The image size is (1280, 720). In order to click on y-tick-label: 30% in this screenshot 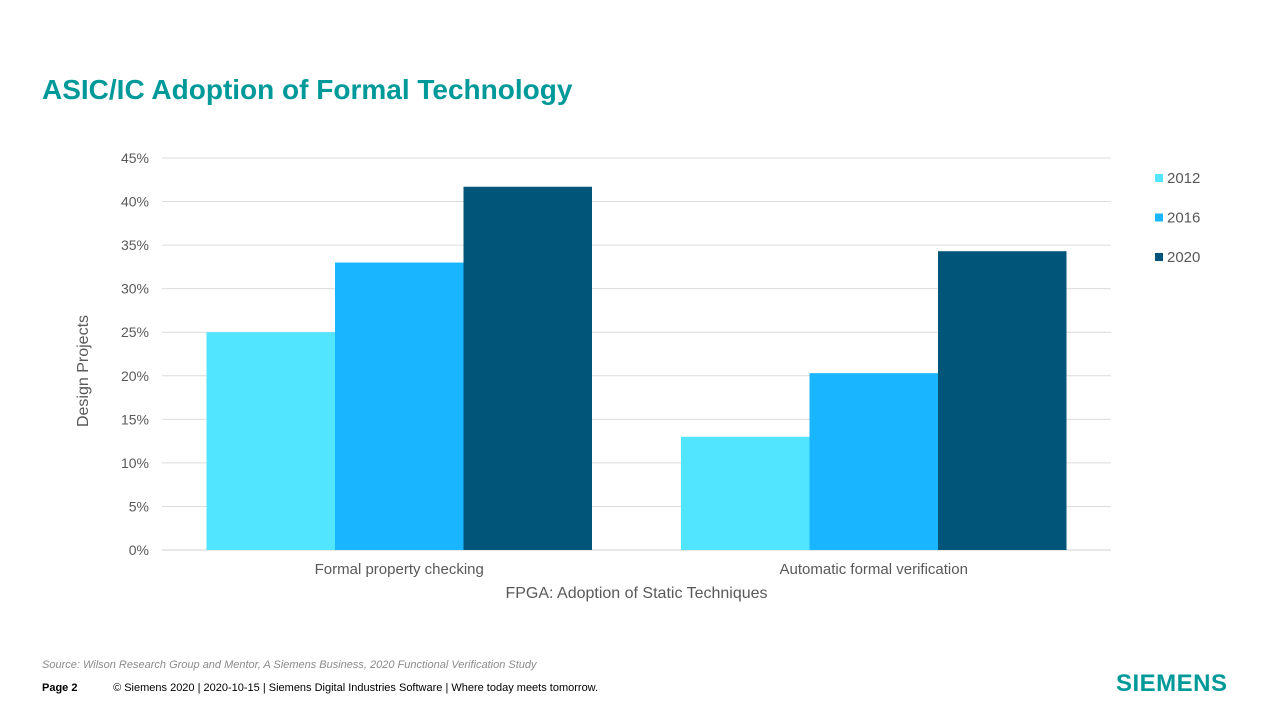, I will do `click(135, 289)`.